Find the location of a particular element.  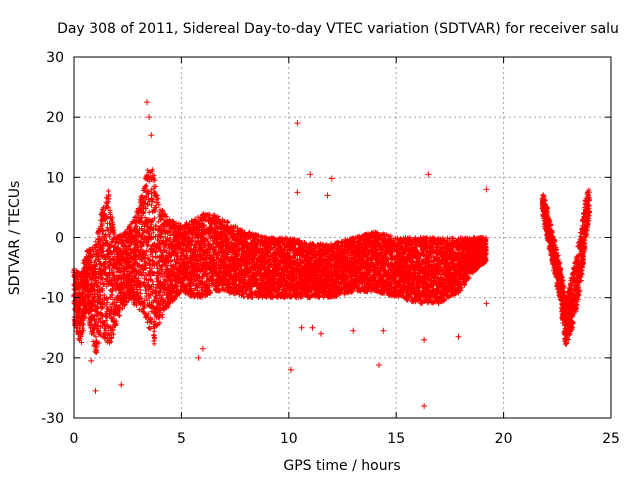

x-tick-label: 10 is located at coordinates (289, 439).